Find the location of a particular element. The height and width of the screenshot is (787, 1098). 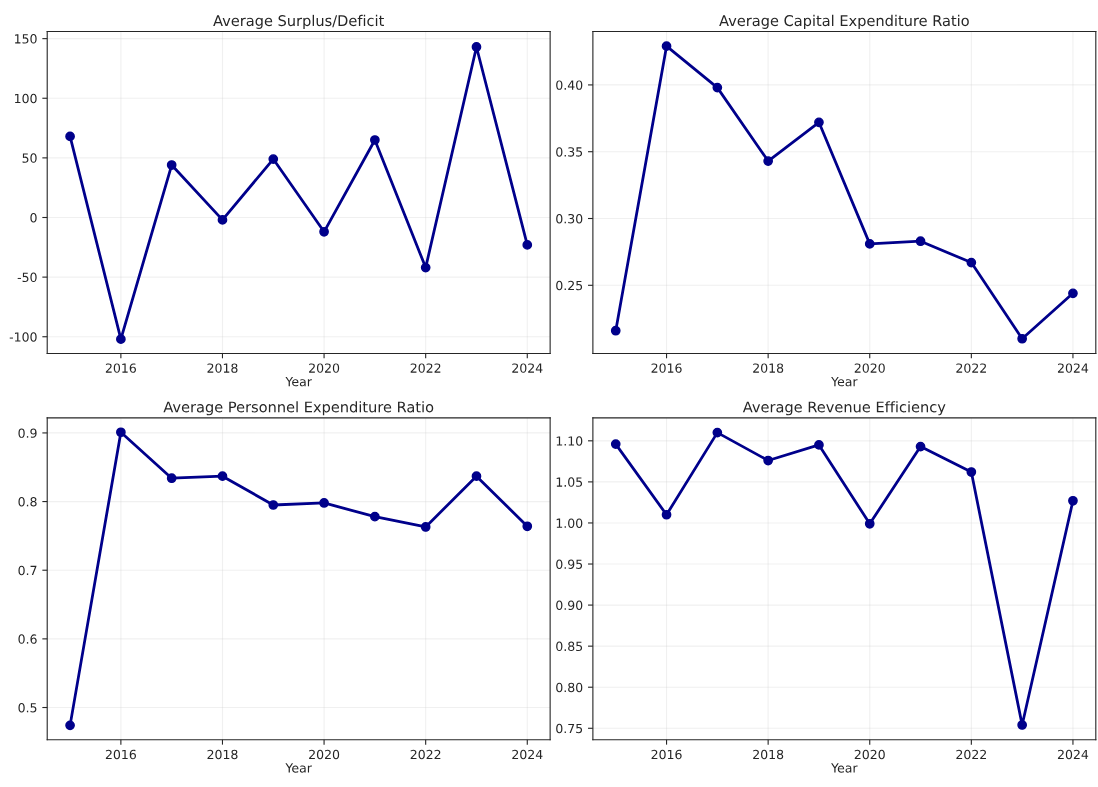

y-tick-label: 0.75 is located at coordinates (569, 728).